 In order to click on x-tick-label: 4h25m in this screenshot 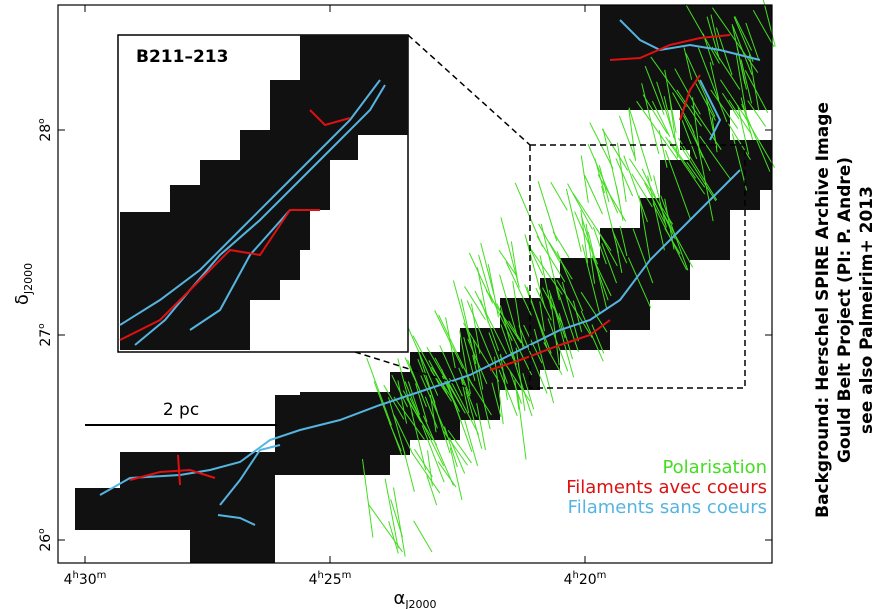, I will do `click(330, 579)`.